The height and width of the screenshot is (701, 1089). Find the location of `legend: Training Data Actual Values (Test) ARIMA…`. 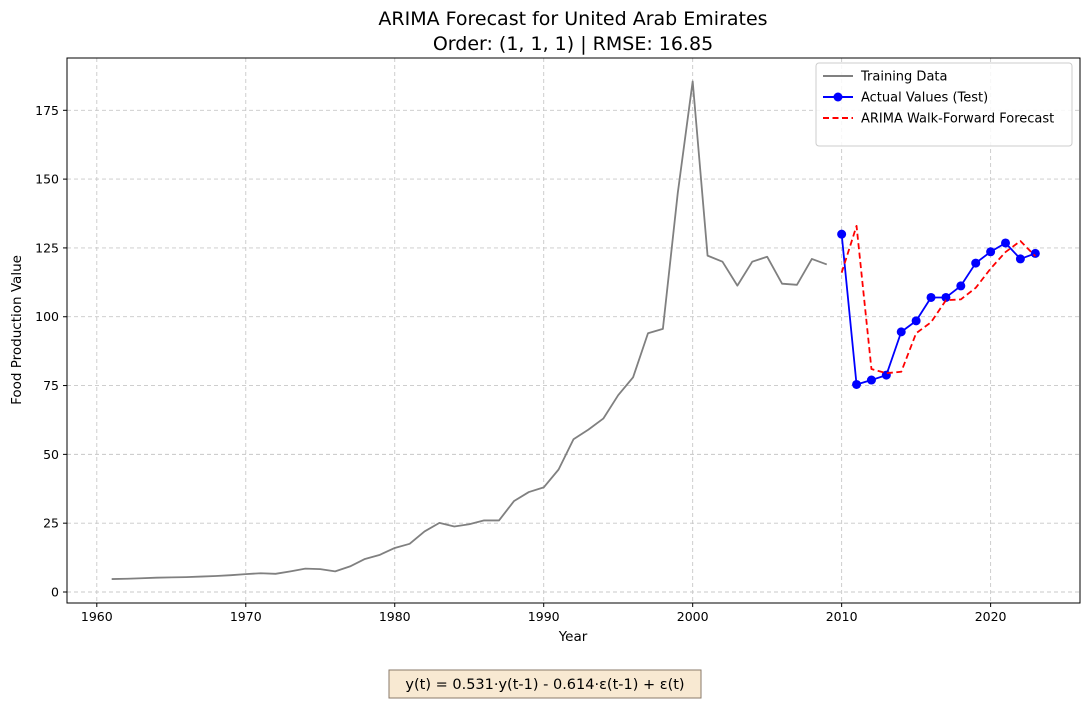

legend: Training Data Actual Values (Test) ARIMA… is located at coordinates (944, 104).